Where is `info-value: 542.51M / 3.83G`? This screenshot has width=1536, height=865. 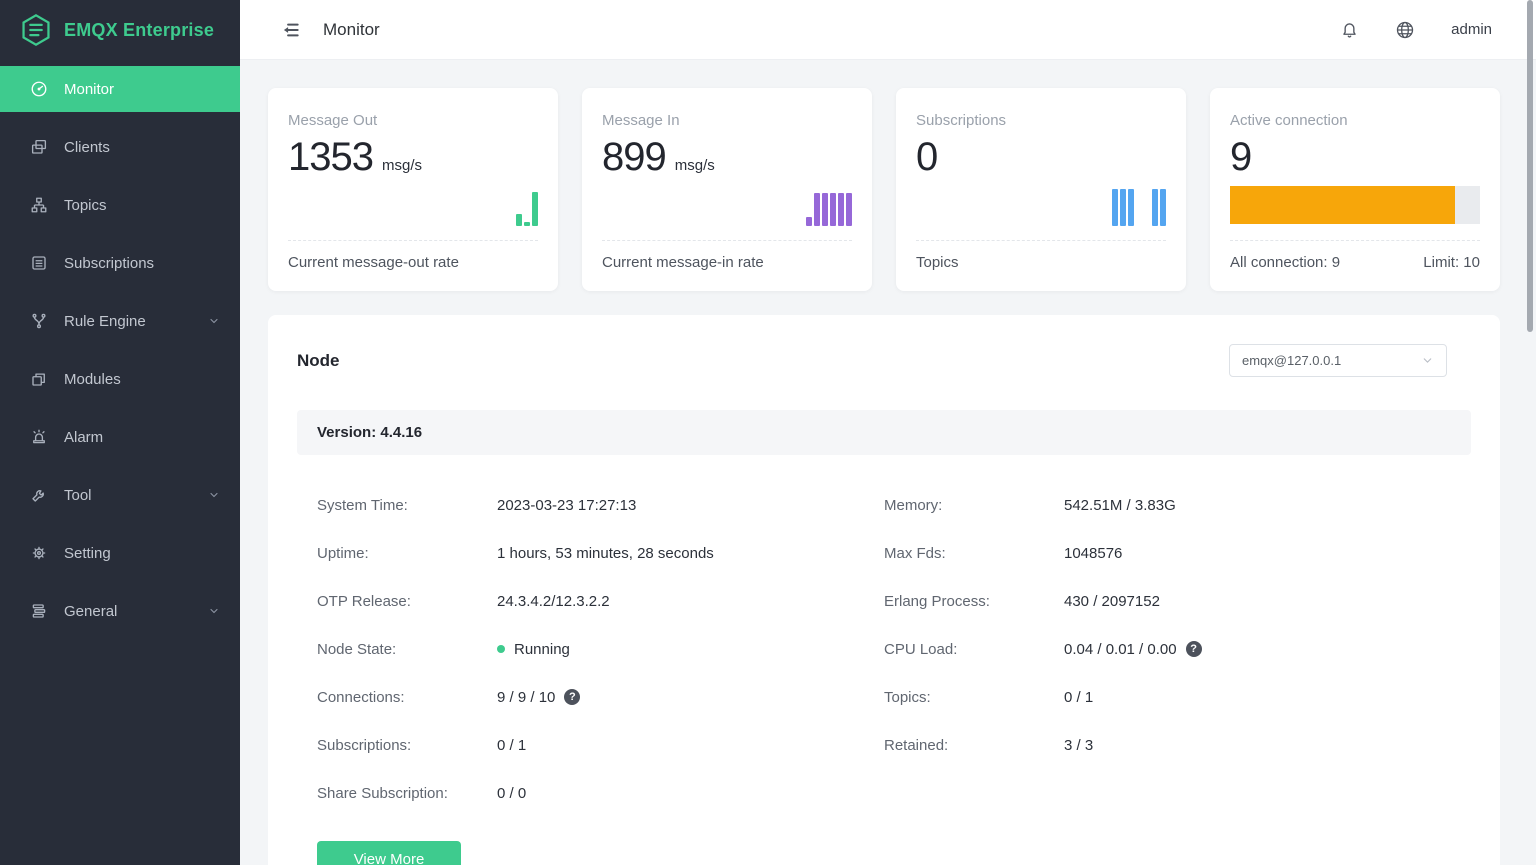 info-value: 542.51M / 3.83G is located at coordinates (1120, 505).